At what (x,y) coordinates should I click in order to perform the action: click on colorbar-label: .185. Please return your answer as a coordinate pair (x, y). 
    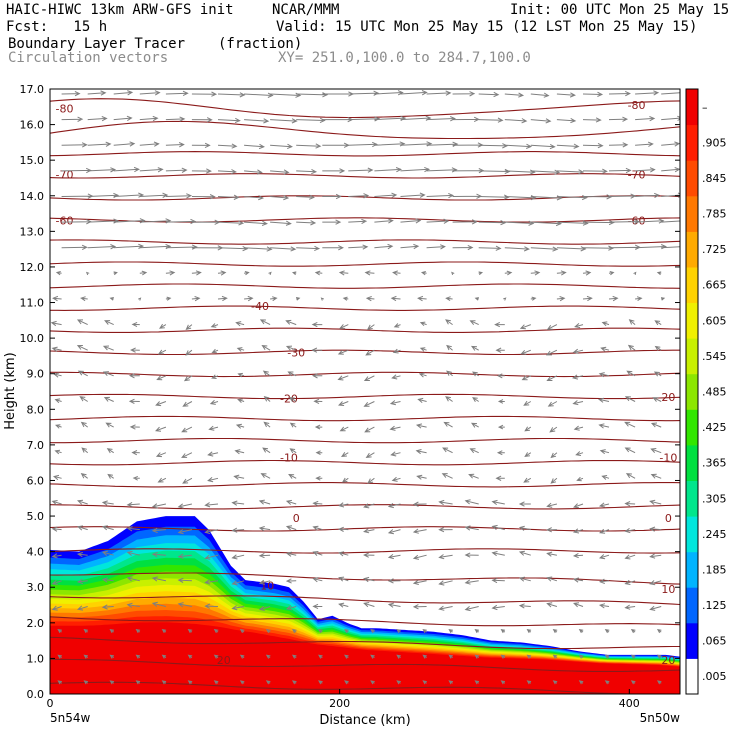
    Looking at the image, I should click on (714, 569).